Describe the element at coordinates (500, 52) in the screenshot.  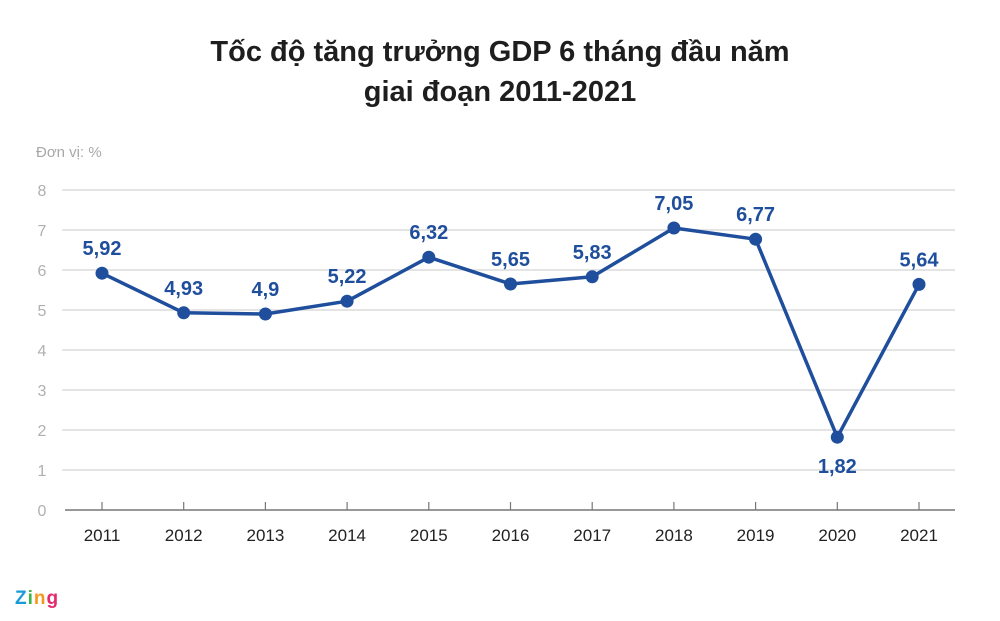
I see `title-line-1: Tốc độ tăng trưởng GDP 6 tháng đầu năm` at that location.